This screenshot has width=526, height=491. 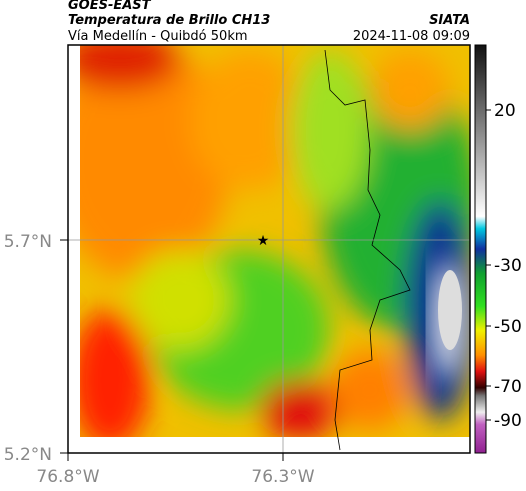 I want to click on city-marker: ★, so click(x=263, y=241).